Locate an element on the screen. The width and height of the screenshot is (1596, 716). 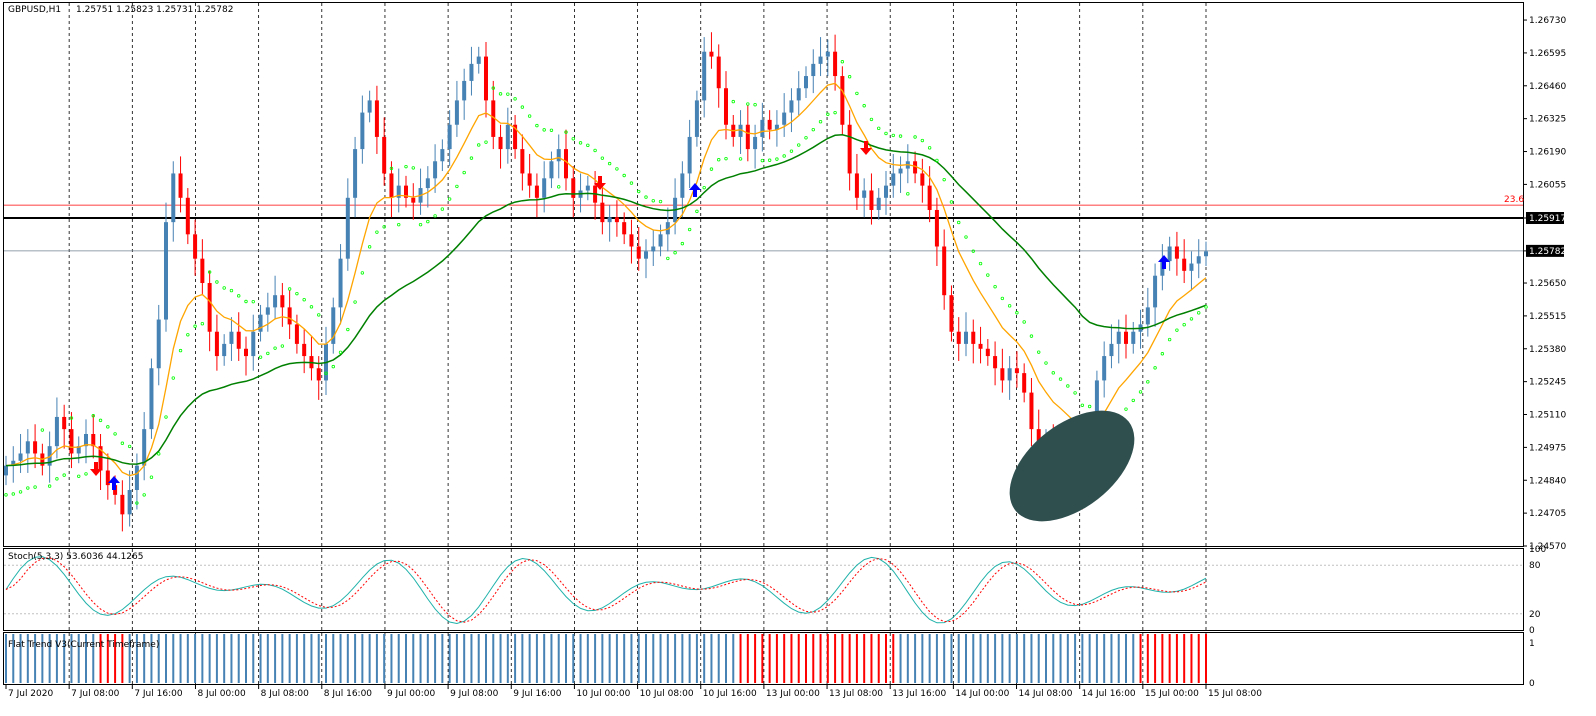
stoch-signal-line is located at coordinates (606, 590).